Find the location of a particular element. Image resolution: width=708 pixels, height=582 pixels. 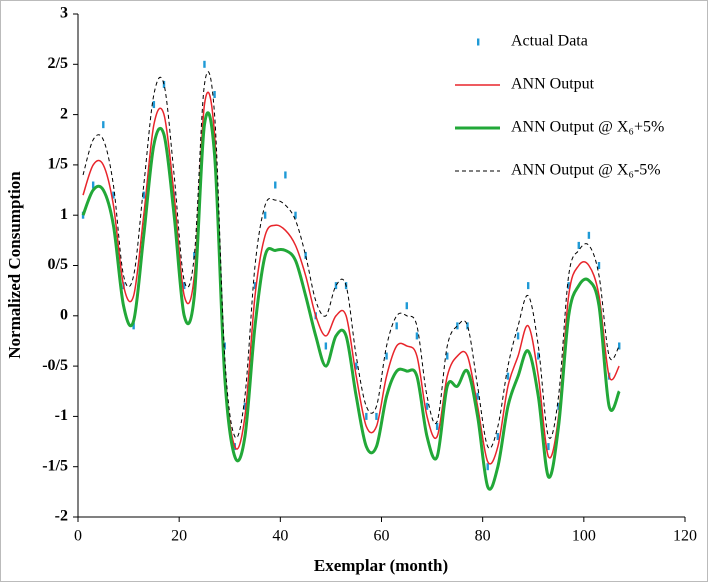

y-tick-label: 0/5 is located at coordinates (58, 264).